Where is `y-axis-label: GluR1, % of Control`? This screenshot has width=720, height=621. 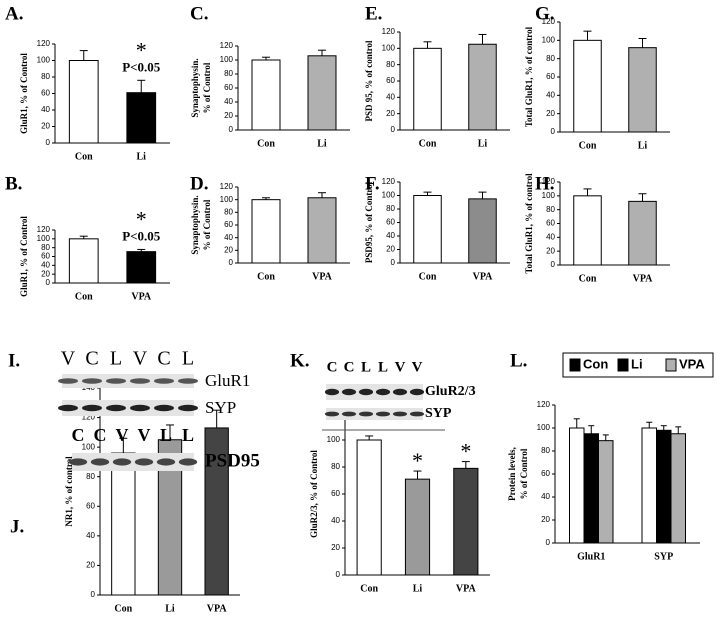
y-axis-label: GluR1, % of Control is located at coordinates (24, 93).